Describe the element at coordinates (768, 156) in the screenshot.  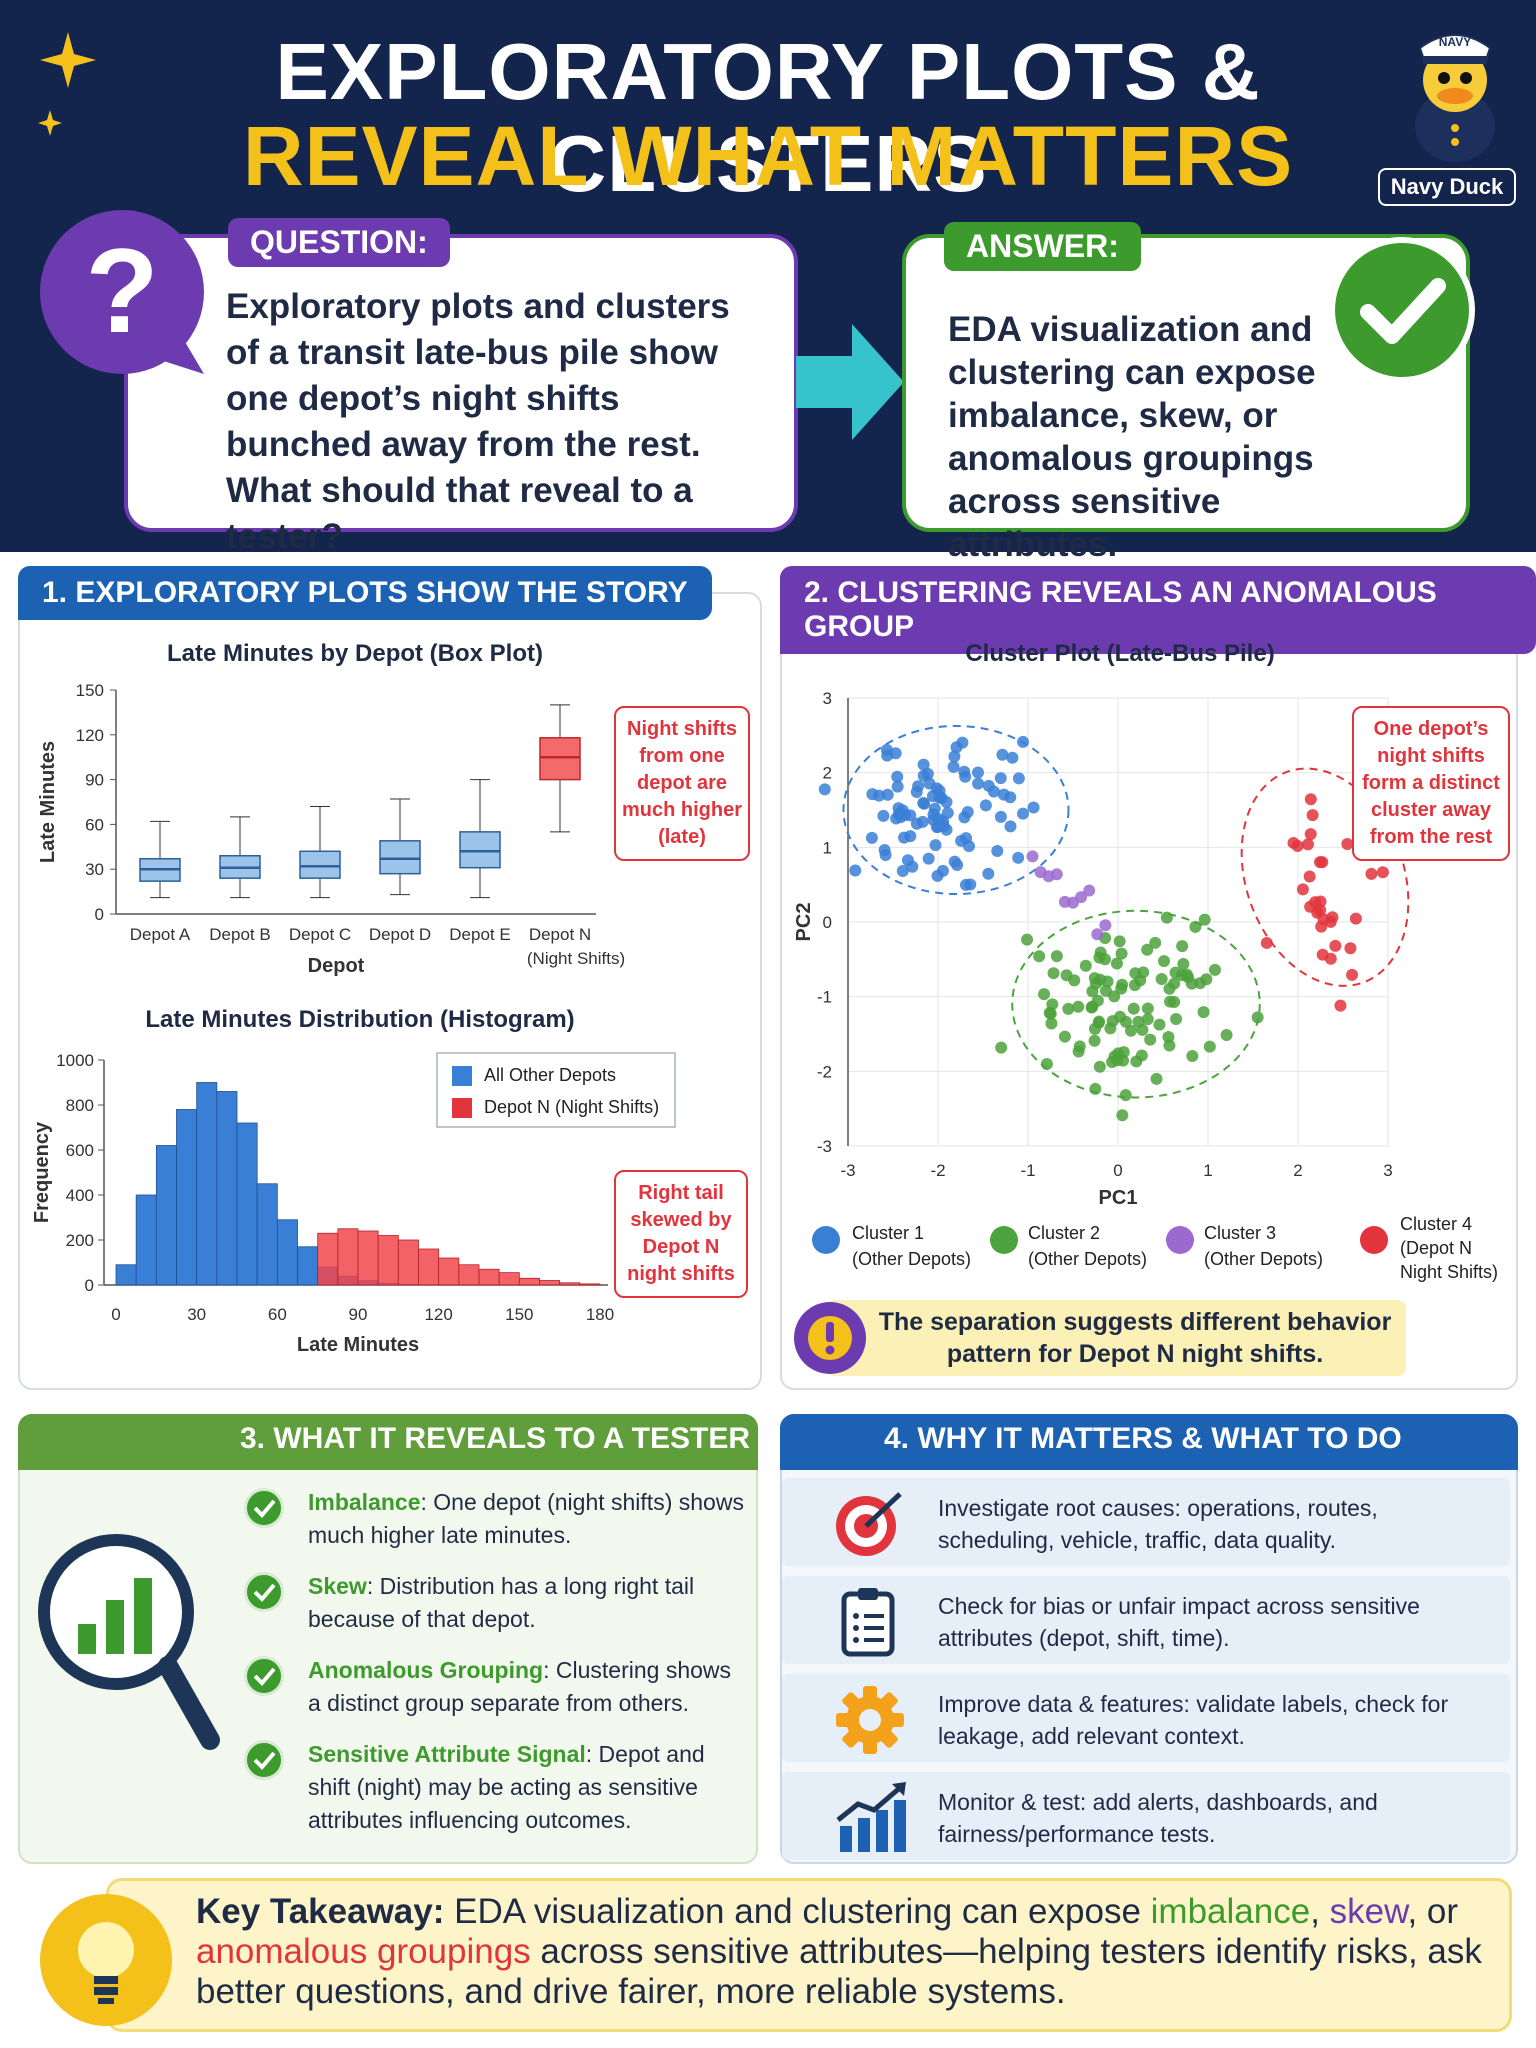
I see `title-line-2: REVEAL WHAT MATTERS` at that location.